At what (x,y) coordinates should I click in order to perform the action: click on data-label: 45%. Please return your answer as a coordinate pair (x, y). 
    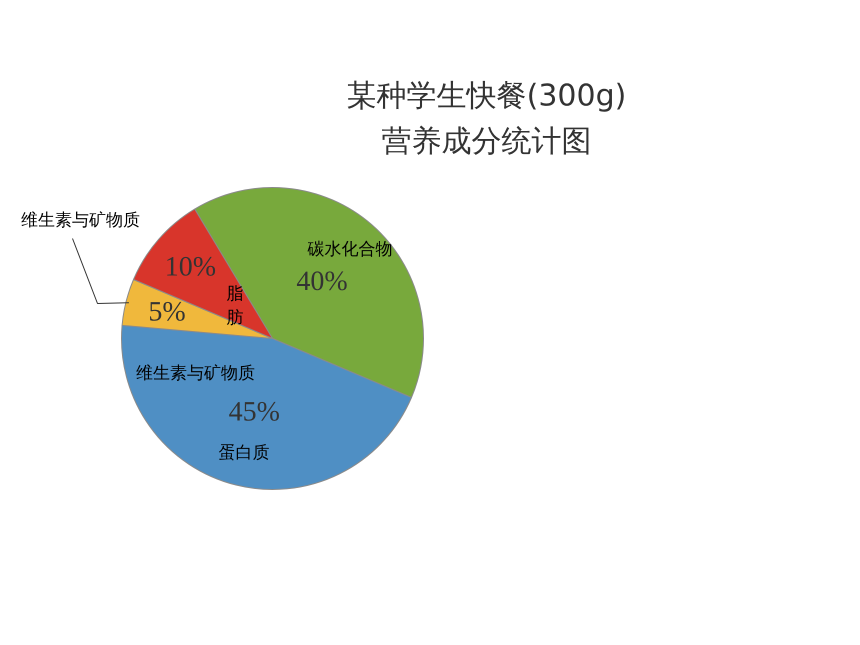
    Looking at the image, I should click on (254, 412).